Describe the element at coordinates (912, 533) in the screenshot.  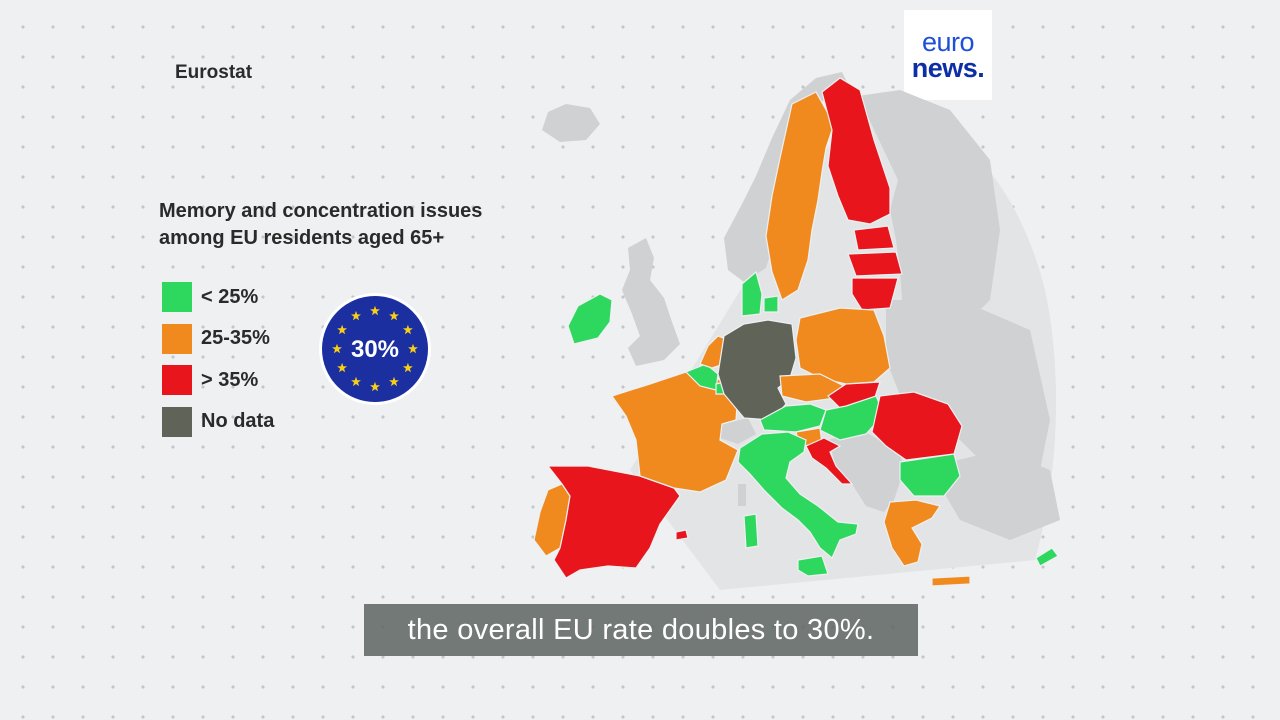
I see `country-greece` at that location.